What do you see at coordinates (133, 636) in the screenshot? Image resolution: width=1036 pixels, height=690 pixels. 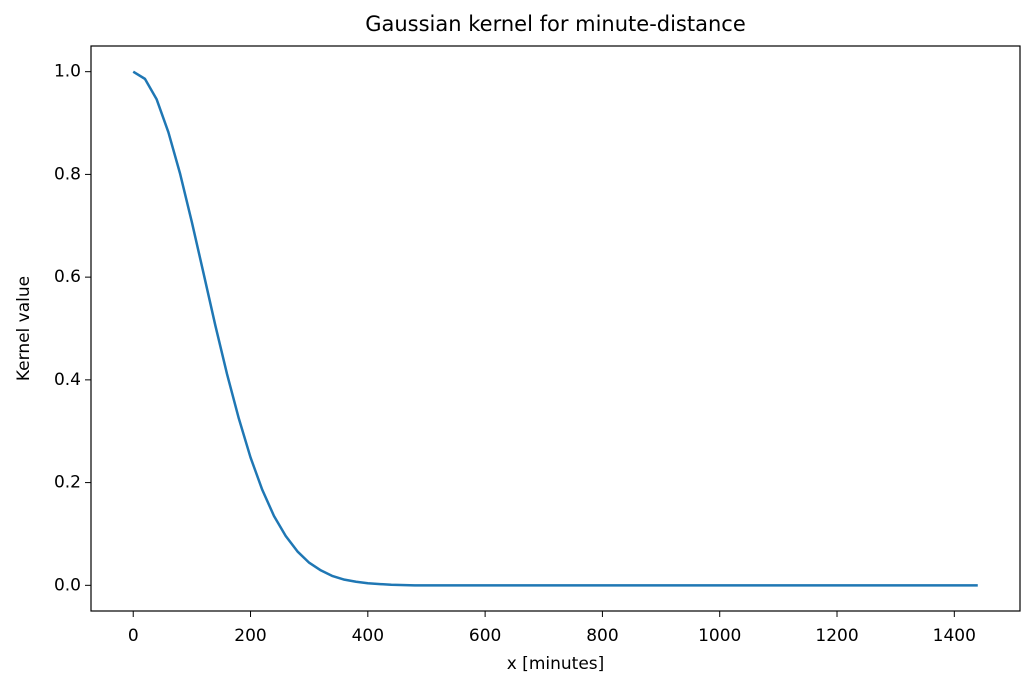 I see `x-tick-label: 0` at bounding box center [133, 636].